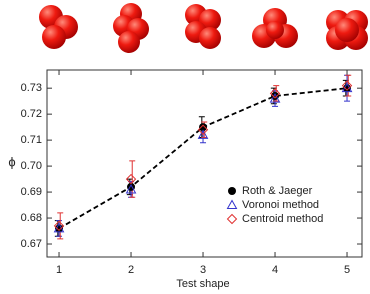 The height and width of the screenshot is (294, 370). What do you see at coordinates (202, 284) in the screenshot?
I see `x-axis-label: Test shape` at bounding box center [202, 284].